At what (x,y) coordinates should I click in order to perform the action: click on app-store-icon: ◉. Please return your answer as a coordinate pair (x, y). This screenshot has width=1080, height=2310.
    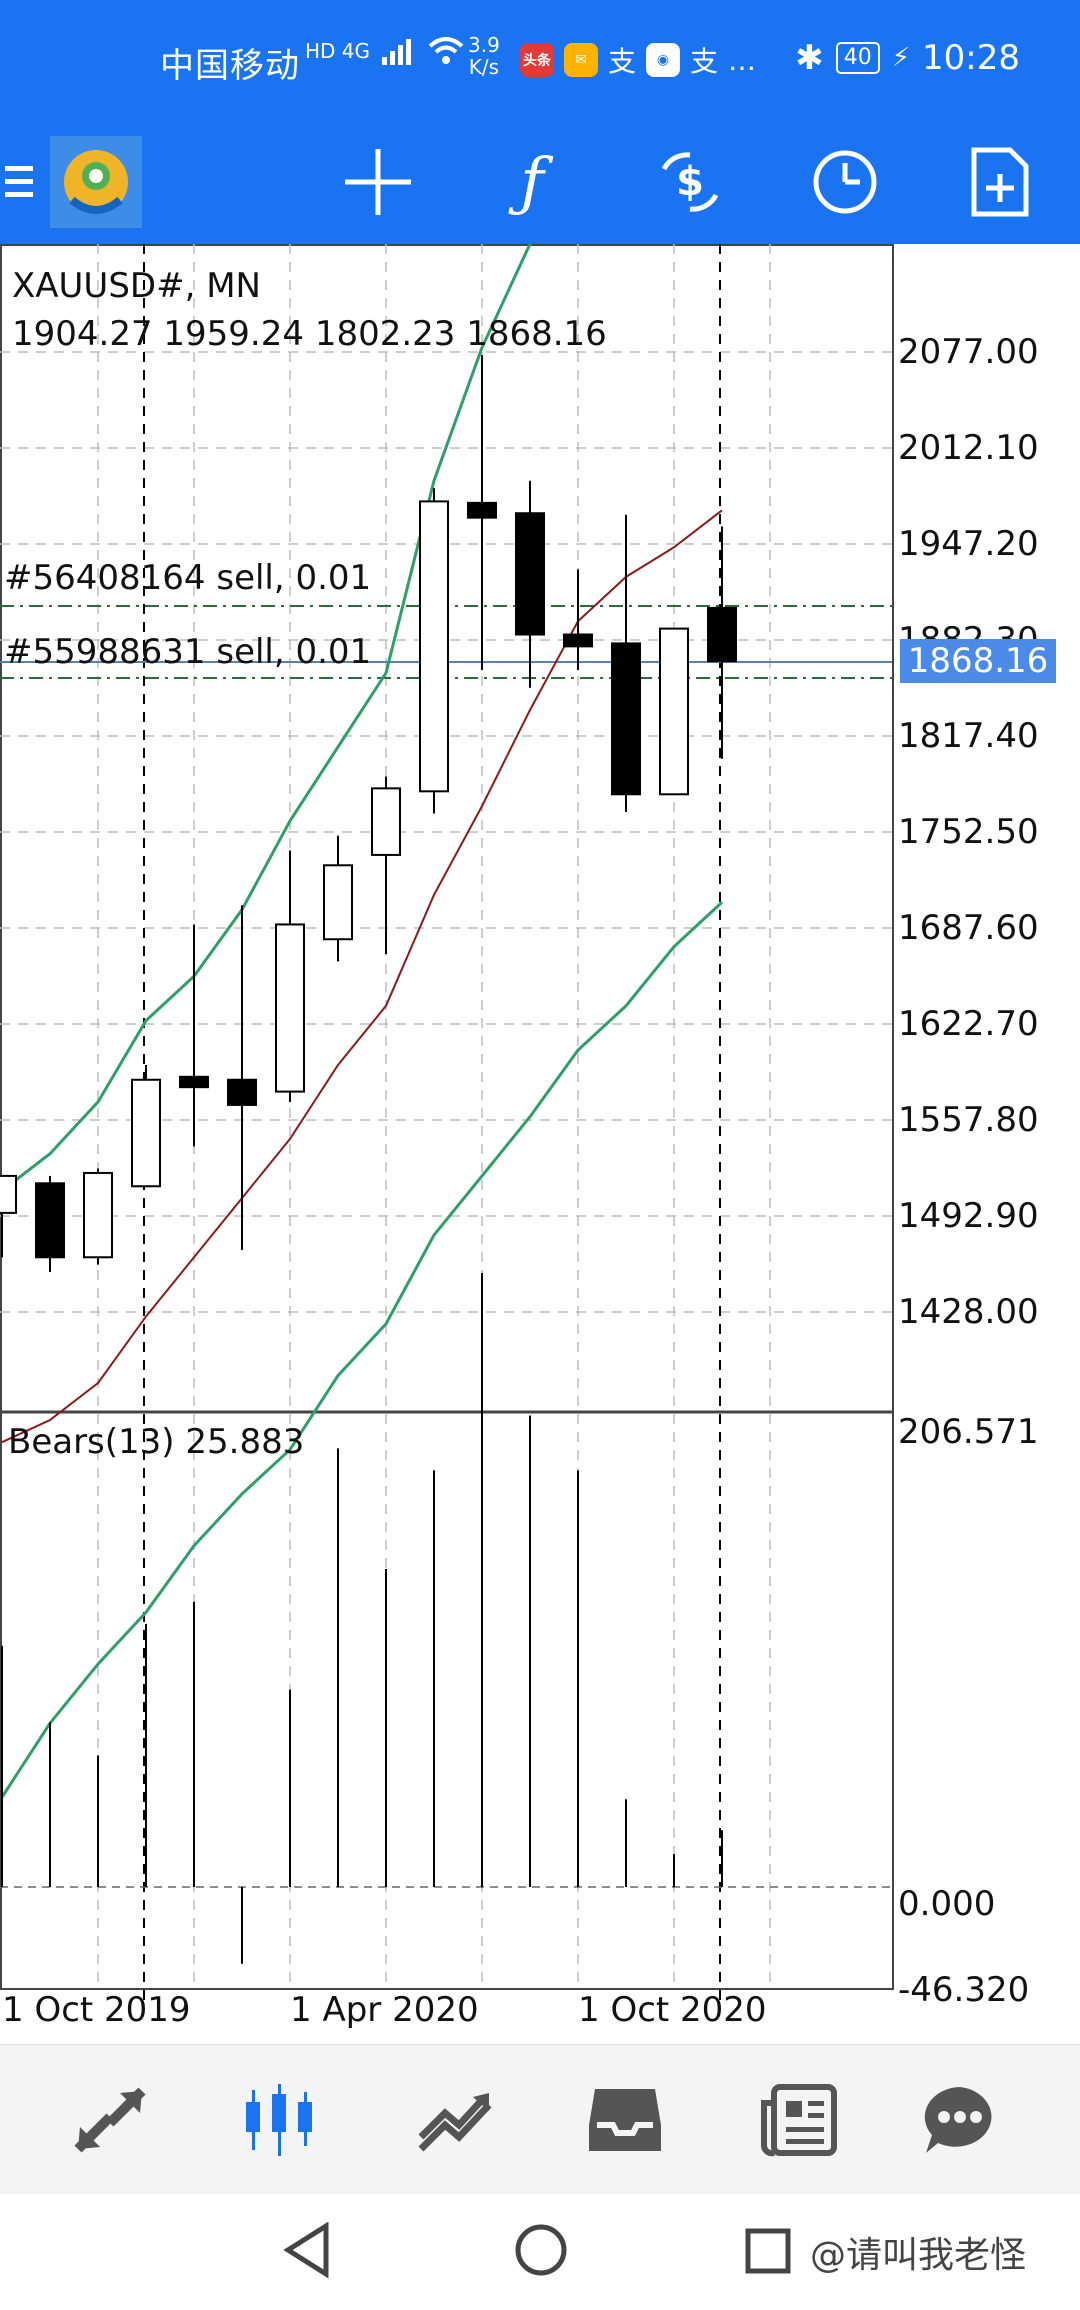
    Looking at the image, I should click on (663, 60).